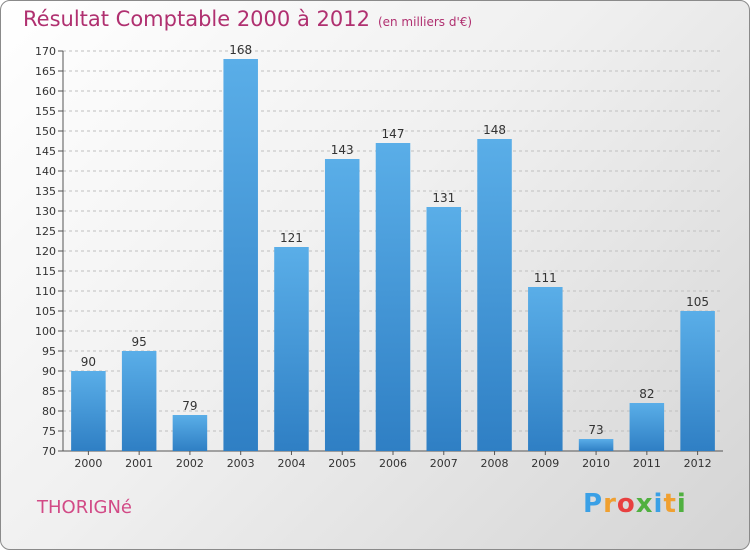 The width and height of the screenshot is (750, 550). What do you see at coordinates (444, 329) in the screenshot?
I see `bar-2007` at bounding box center [444, 329].